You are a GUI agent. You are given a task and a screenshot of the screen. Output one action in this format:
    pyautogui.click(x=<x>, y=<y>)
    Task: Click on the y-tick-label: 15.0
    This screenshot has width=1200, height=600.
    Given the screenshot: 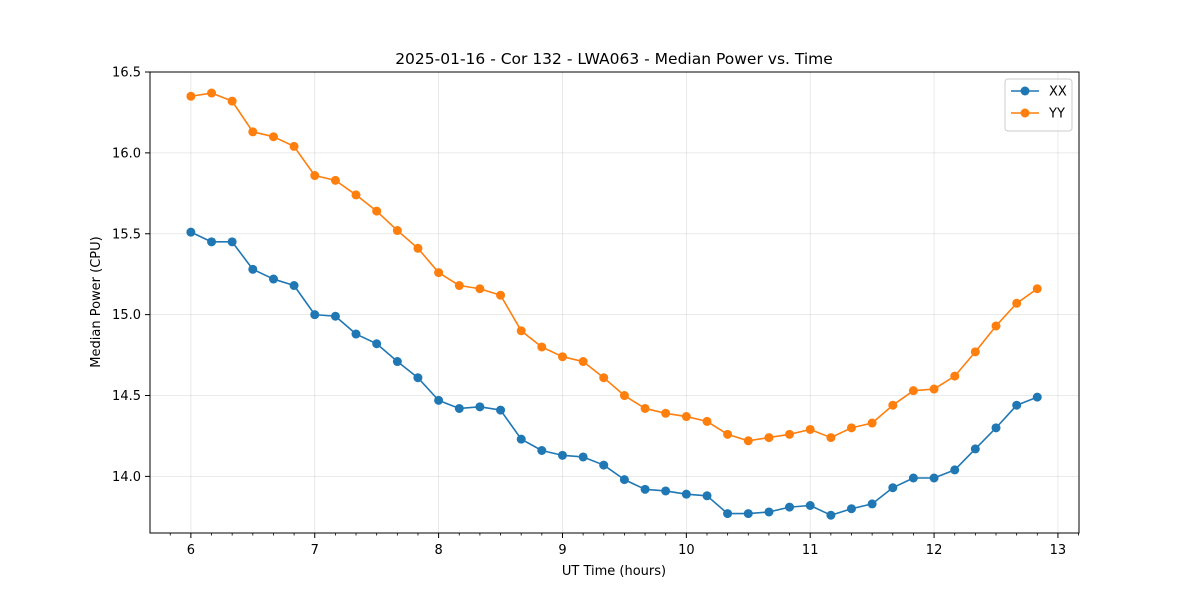 What is the action you would take?
    pyautogui.click(x=126, y=315)
    